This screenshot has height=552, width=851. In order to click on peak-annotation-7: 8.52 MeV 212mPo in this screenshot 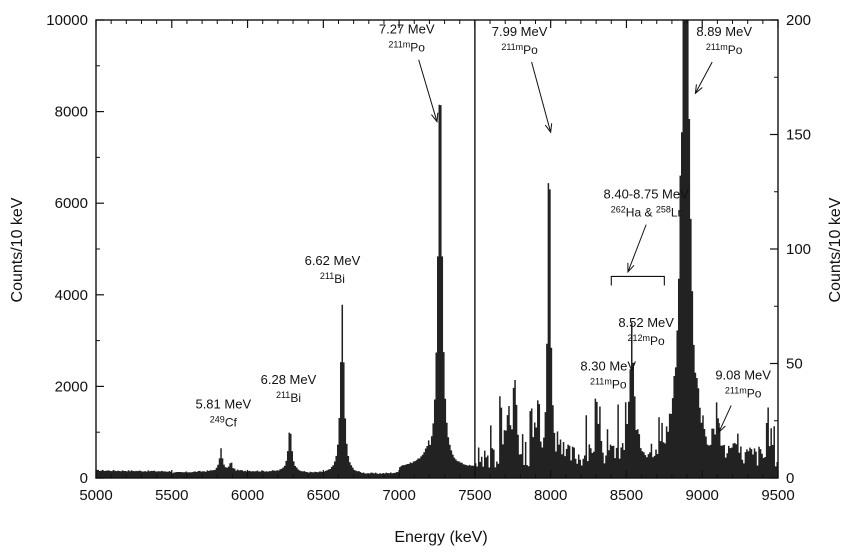, I will do `click(646, 331)`.